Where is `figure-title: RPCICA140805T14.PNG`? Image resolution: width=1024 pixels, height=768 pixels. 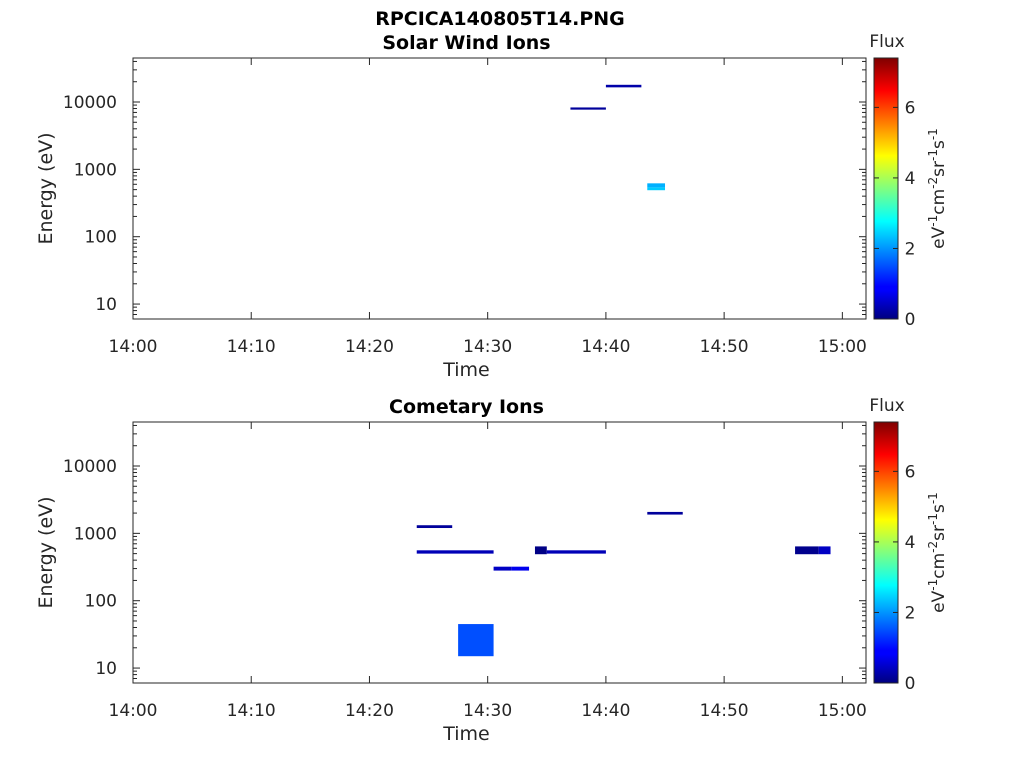
figure-title: RPCICA140805T14.PNG is located at coordinates (500, 19).